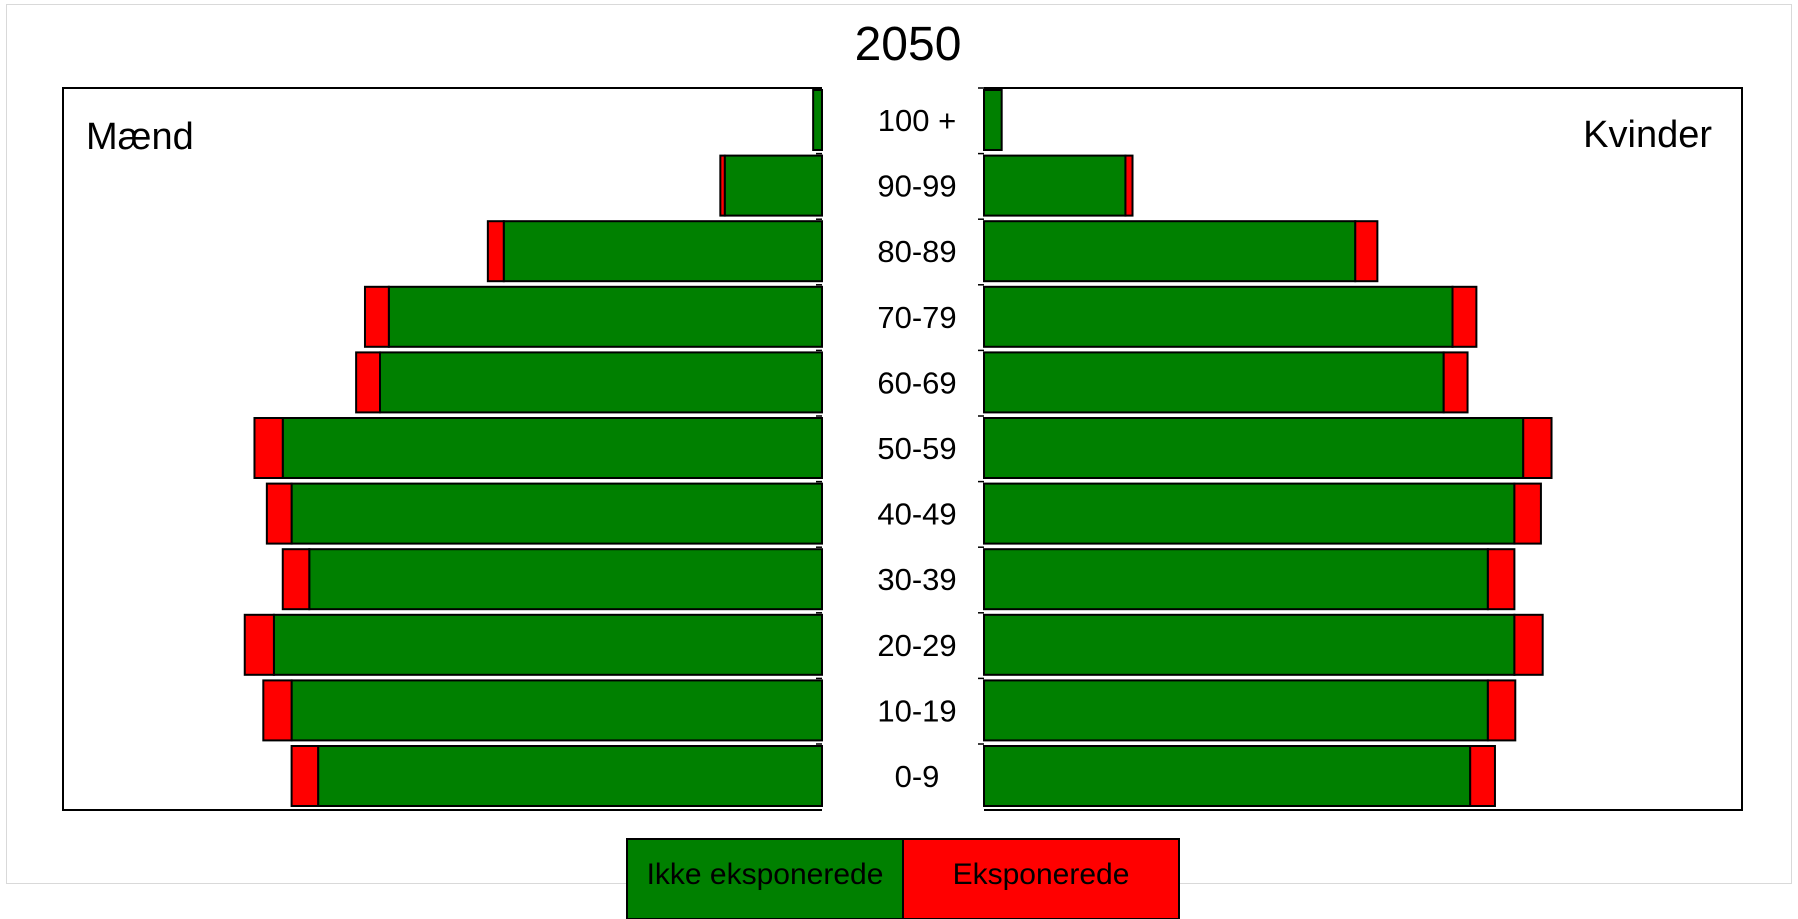 This screenshot has height=919, width=1798. What do you see at coordinates (916, 317) in the screenshot?
I see `age-label-70-79: 70-79` at bounding box center [916, 317].